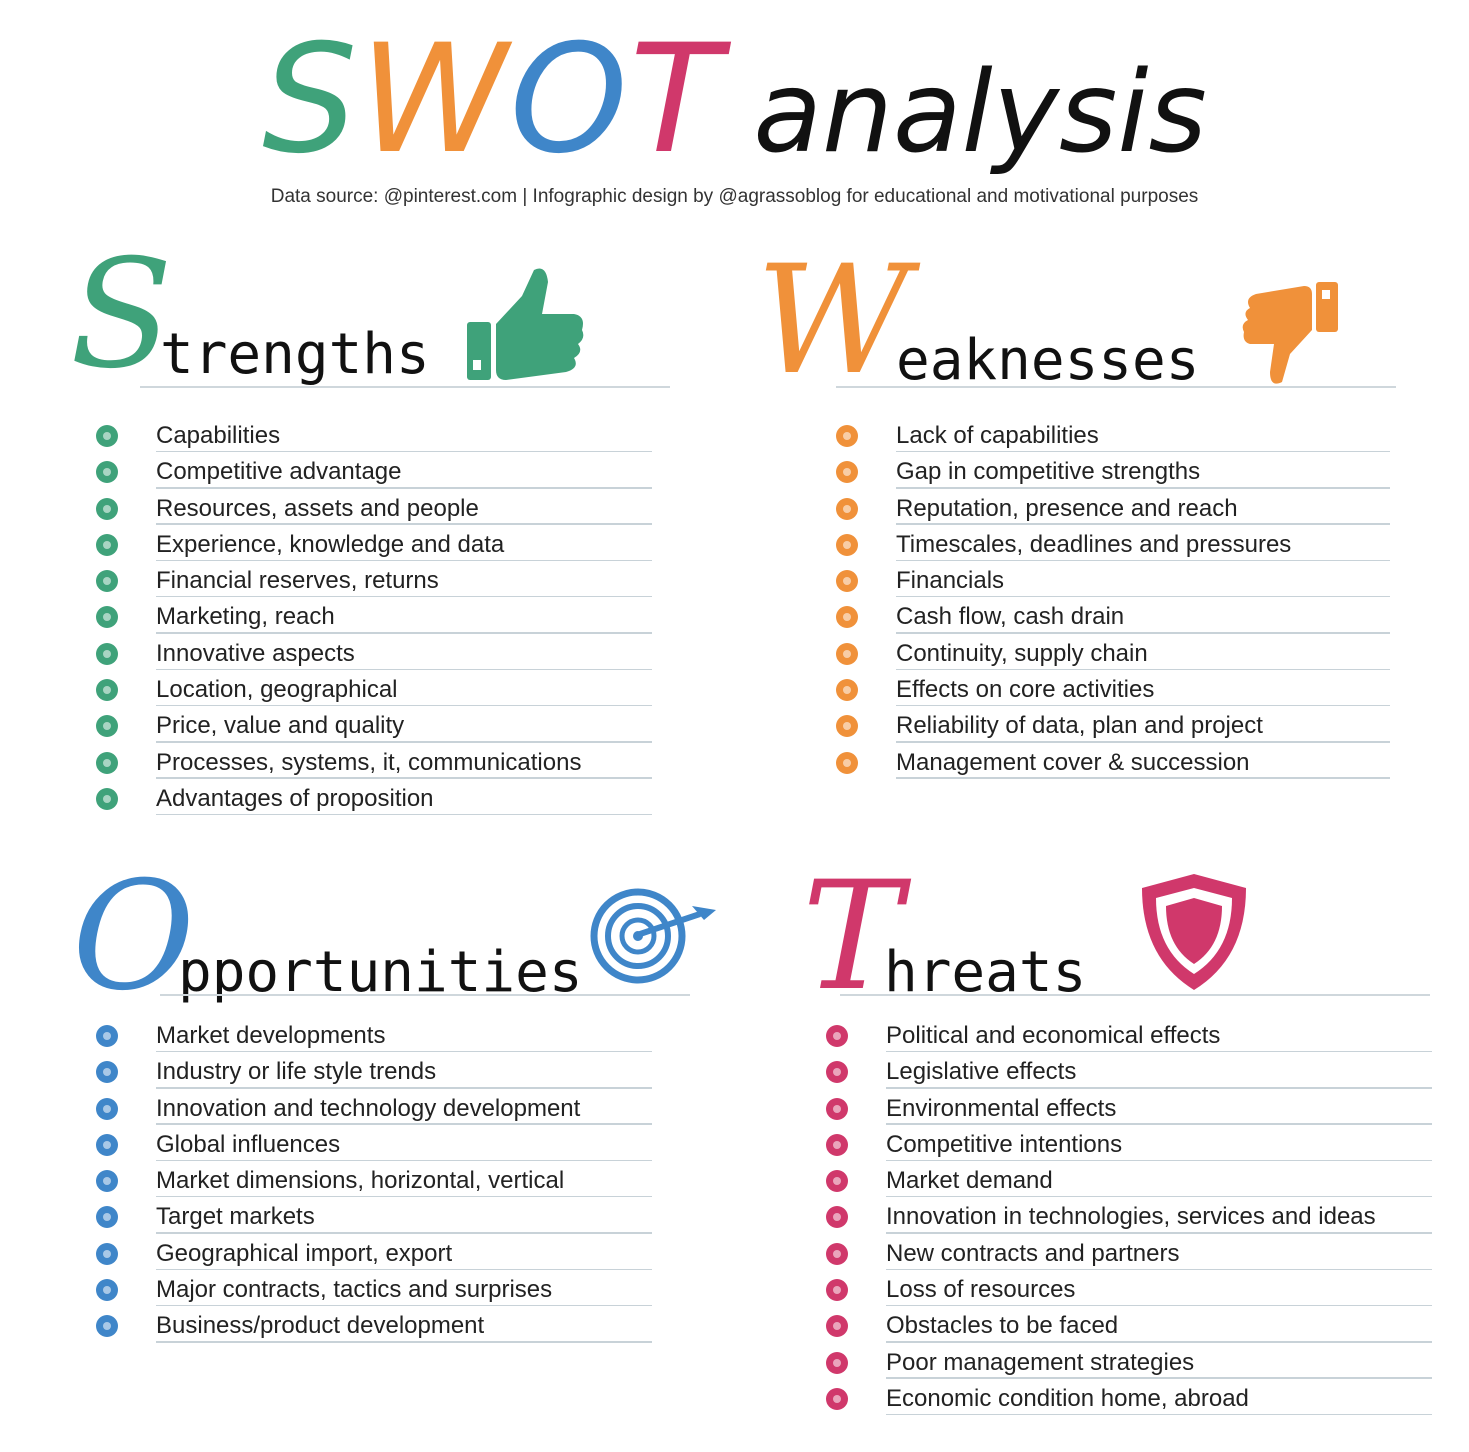  I want to click on opportunities-item-text: Major contracts, tactics and surprises, so click(354, 1290).